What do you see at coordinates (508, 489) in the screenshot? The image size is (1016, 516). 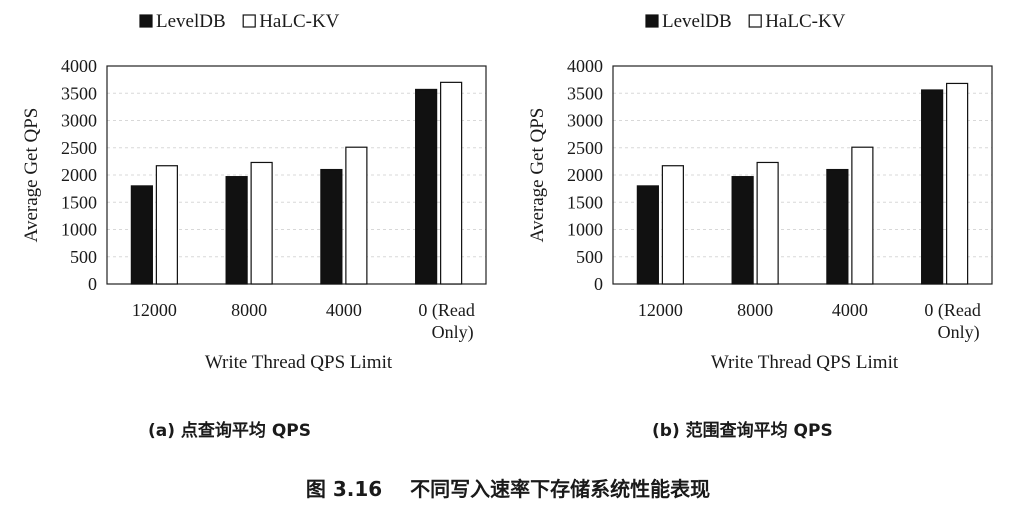 I see `figure-title: 图 3.16 不同写入速率下存储系统性能表现` at bounding box center [508, 489].